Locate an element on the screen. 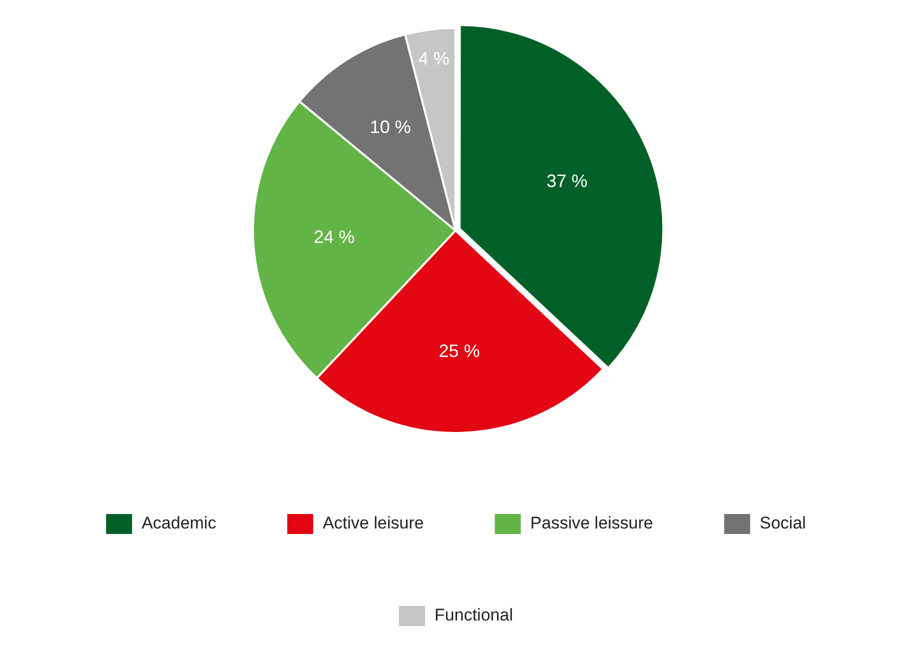 The height and width of the screenshot is (655, 911). data-label: 10 % is located at coordinates (390, 126).